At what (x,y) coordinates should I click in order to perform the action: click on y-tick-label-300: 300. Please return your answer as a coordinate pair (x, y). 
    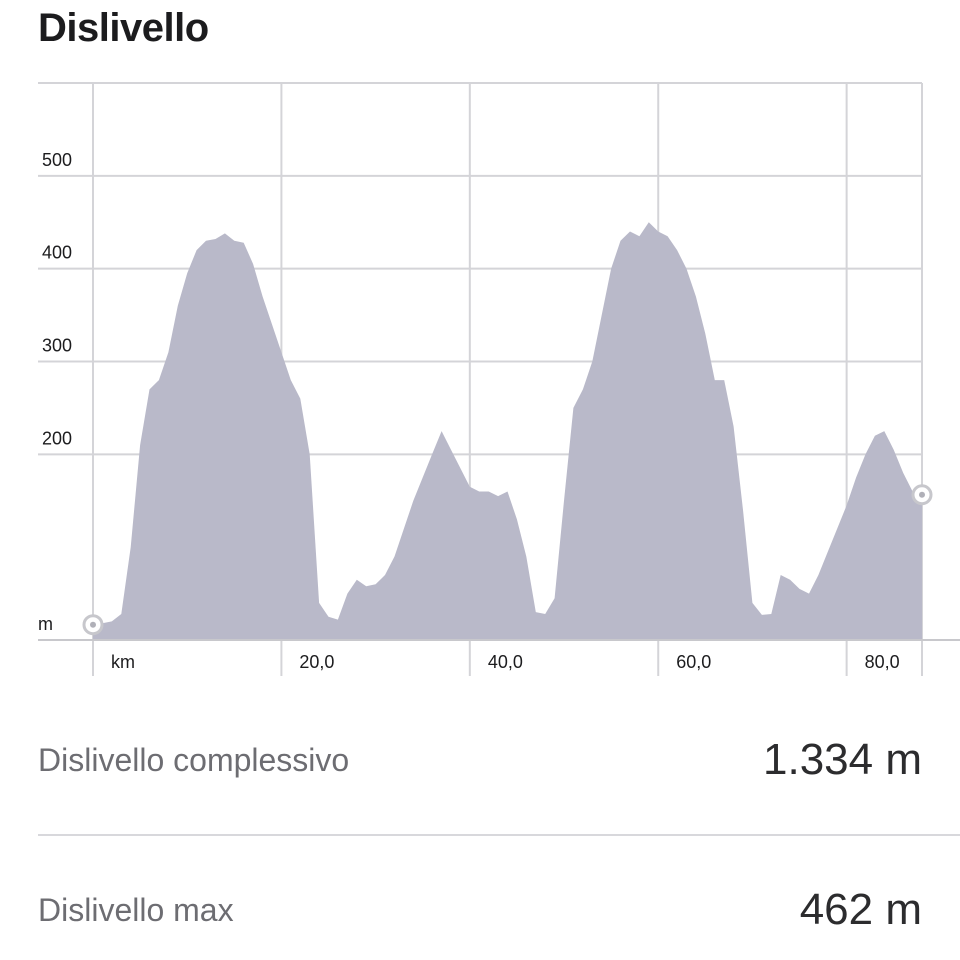
    Looking at the image, I should click on (57, 346).